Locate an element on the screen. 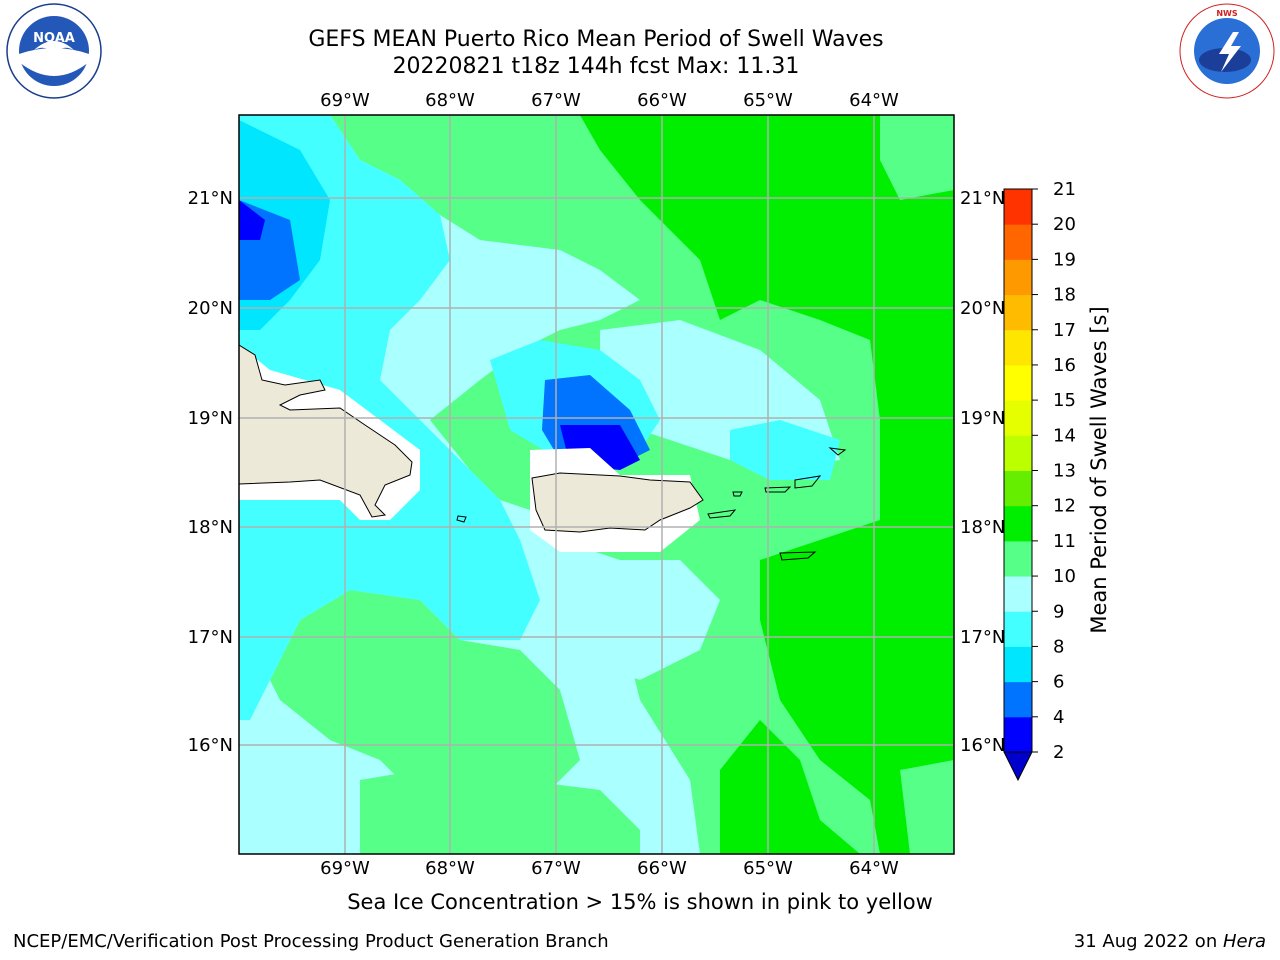 The image size is (1280, 960). colorbar: 2 4 6 8 9 10 11 12 13 14 15 16 17 18 19 20 21 is located at coordinates (1039, 480).